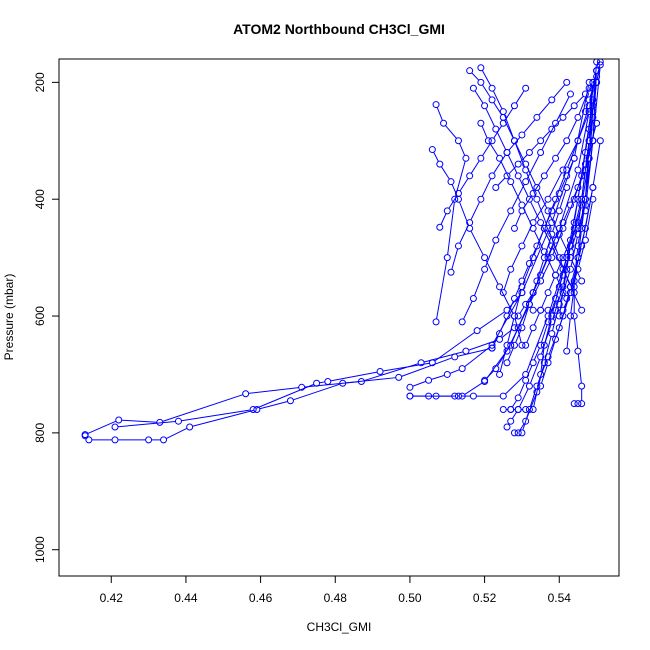 This screenshot has width=650, height=650. What do you see at coordinates (40, 199) in the screenshot?
I see `y-tick-label: 400` at bounding box center [40, 199].